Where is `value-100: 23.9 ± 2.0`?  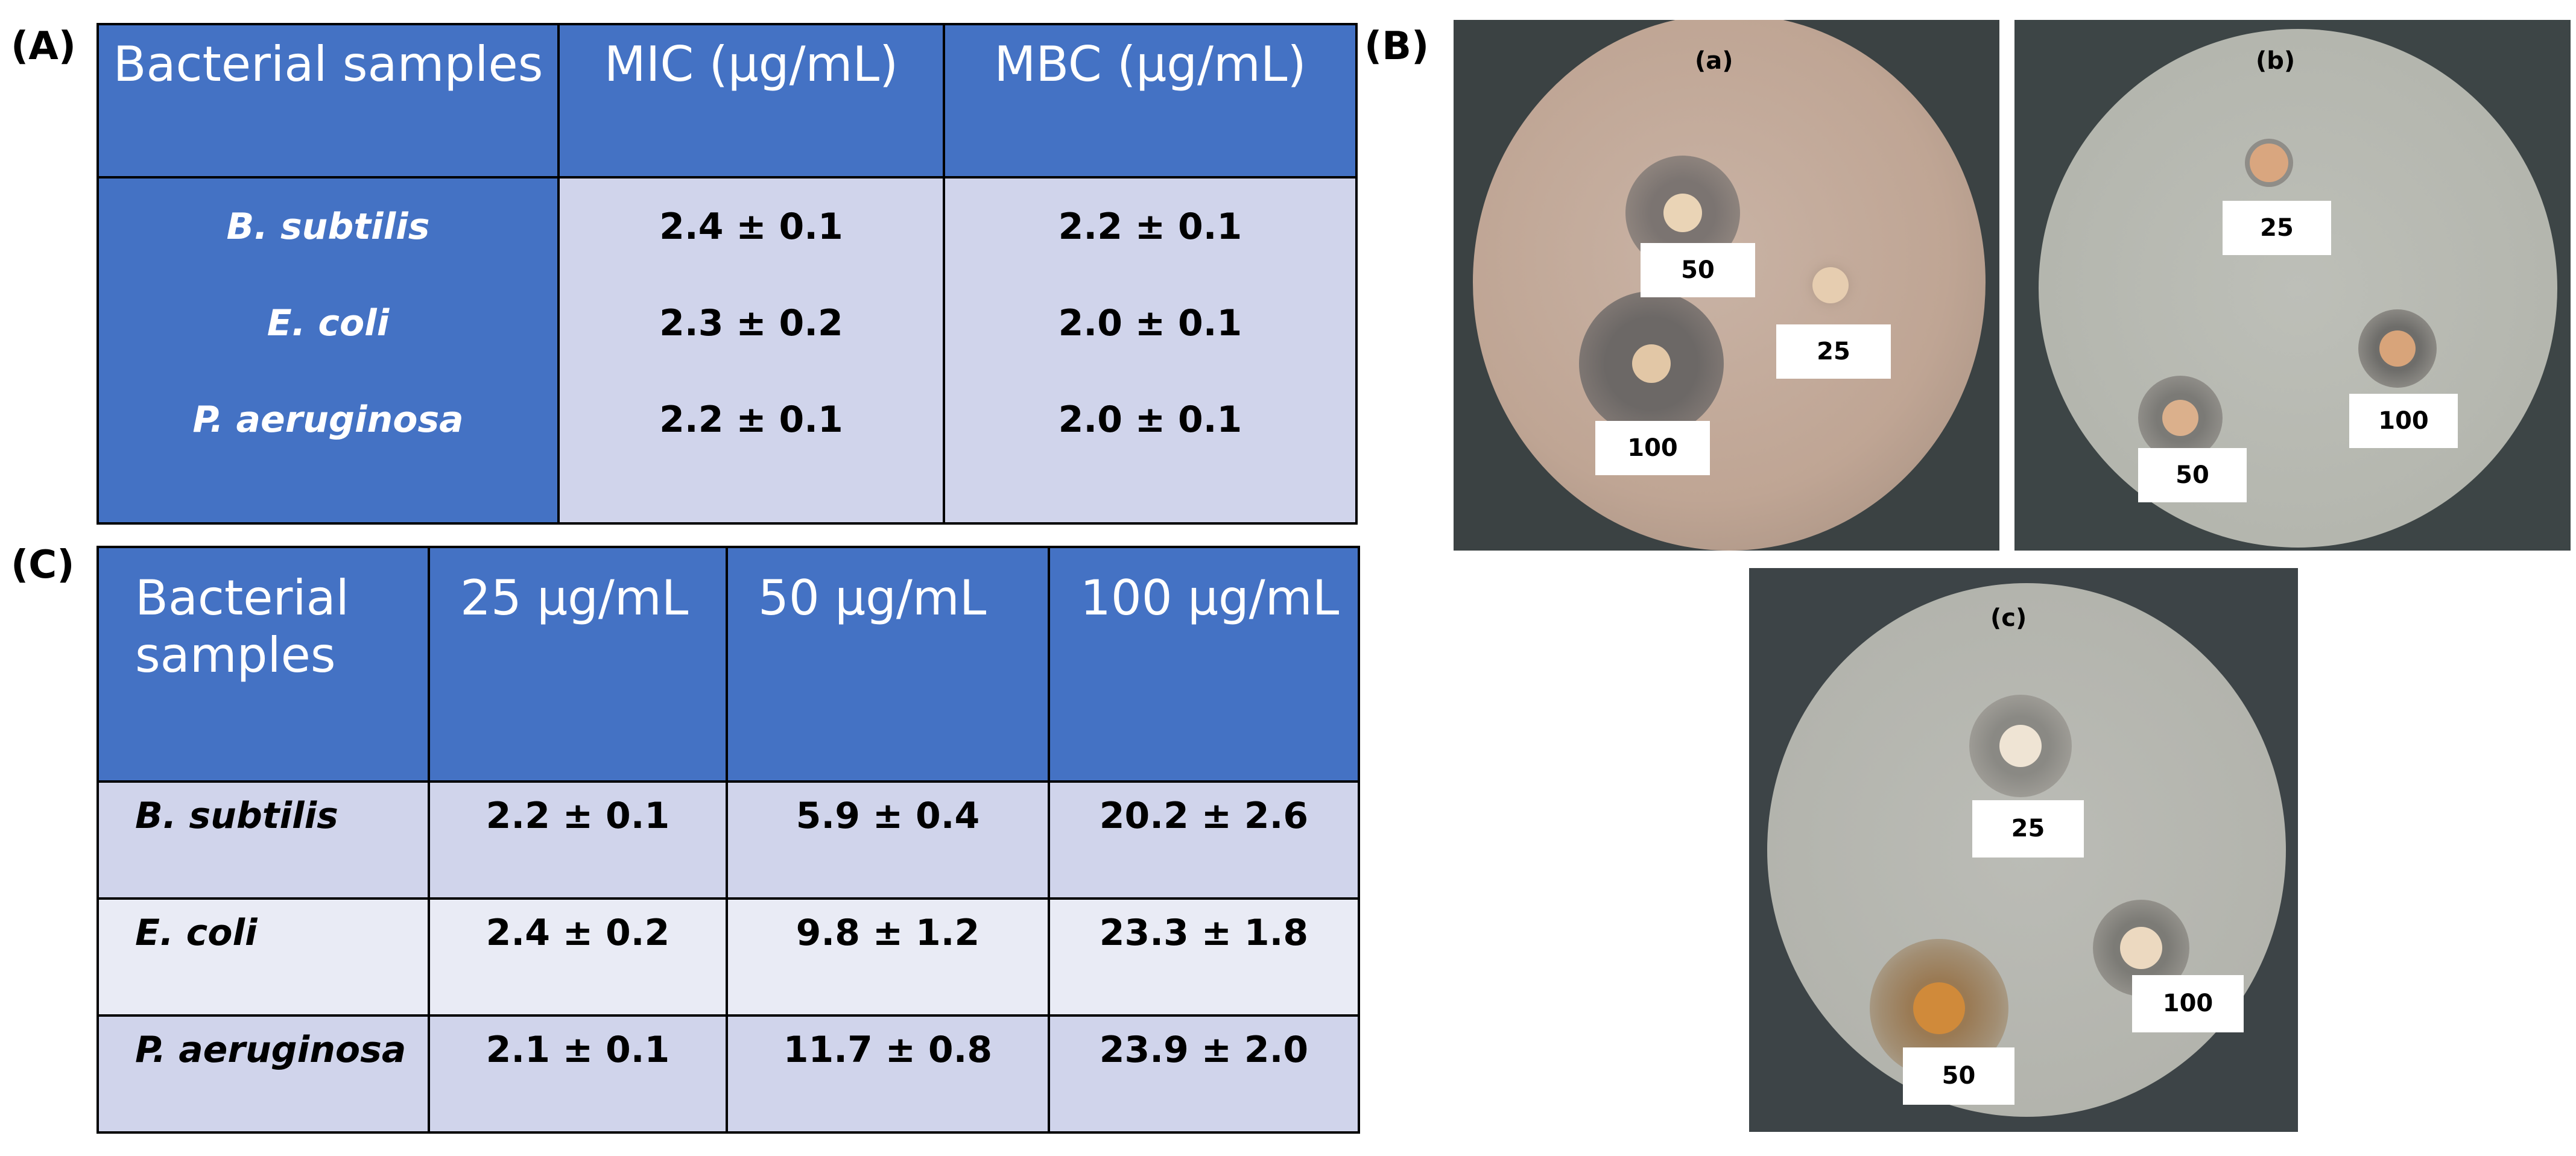 value-100: 23.9 ± 2.0 is located at coordinates (1204, 1074).